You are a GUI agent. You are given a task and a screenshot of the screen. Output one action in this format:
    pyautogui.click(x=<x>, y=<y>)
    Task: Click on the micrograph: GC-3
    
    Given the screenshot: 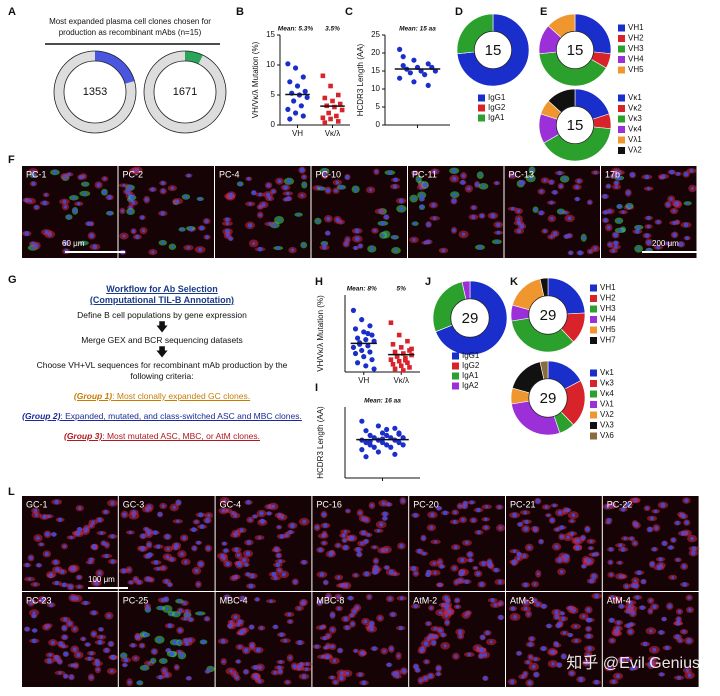 What is the action you would take?
    pyautogui.click(x=166, y=543)
    